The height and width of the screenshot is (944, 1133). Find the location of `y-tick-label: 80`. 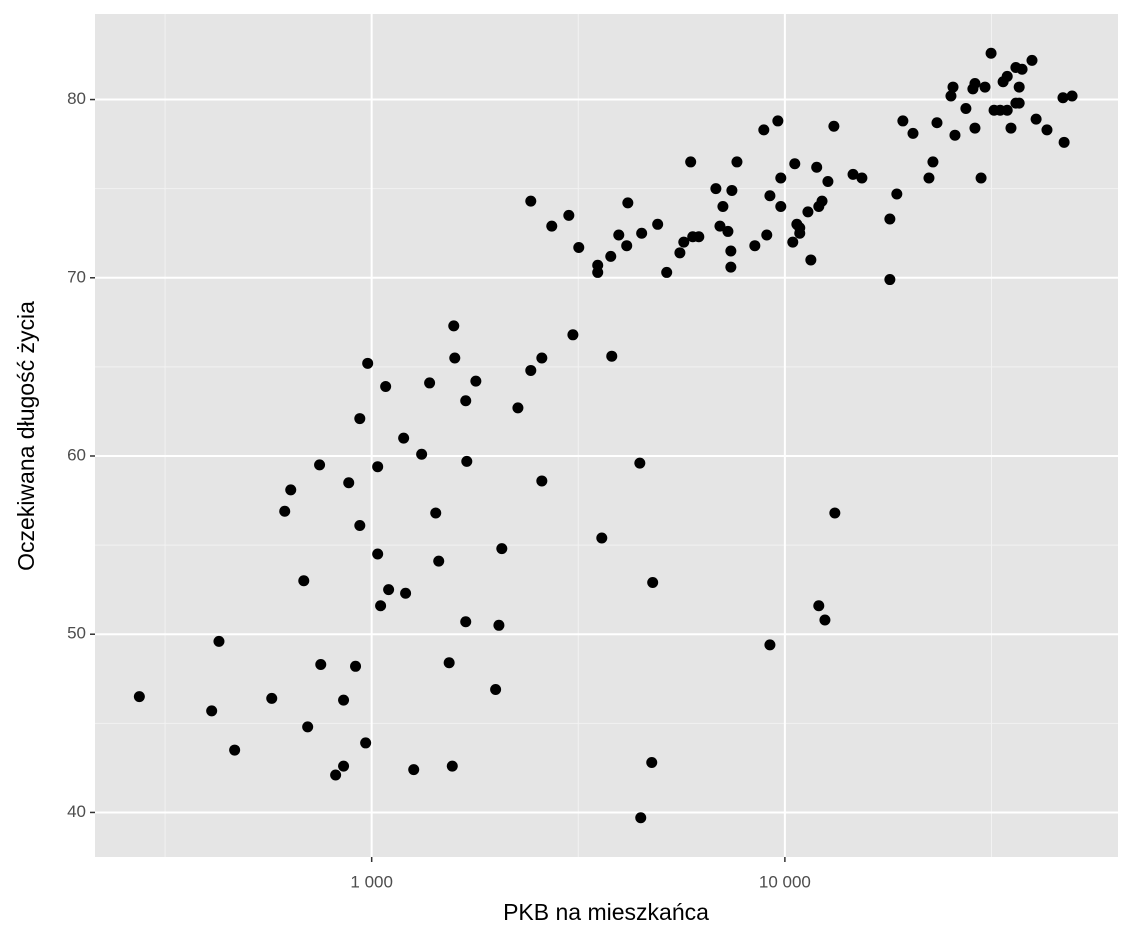

y-tick-label: 80 is located at coordinates (76, 98).